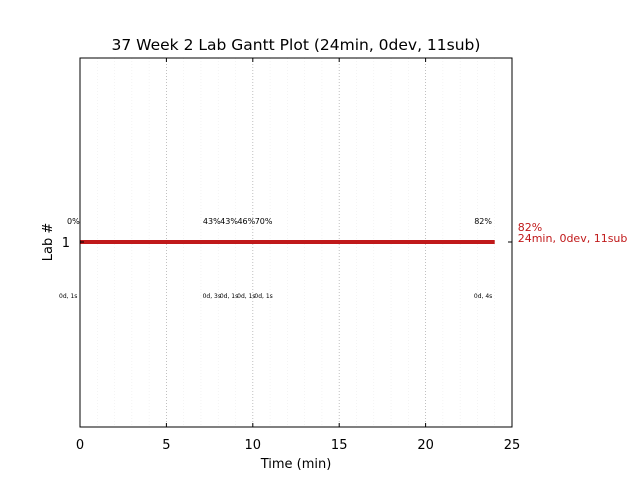  I want to click on y-axis-label: Lab #, so click(48, 242).